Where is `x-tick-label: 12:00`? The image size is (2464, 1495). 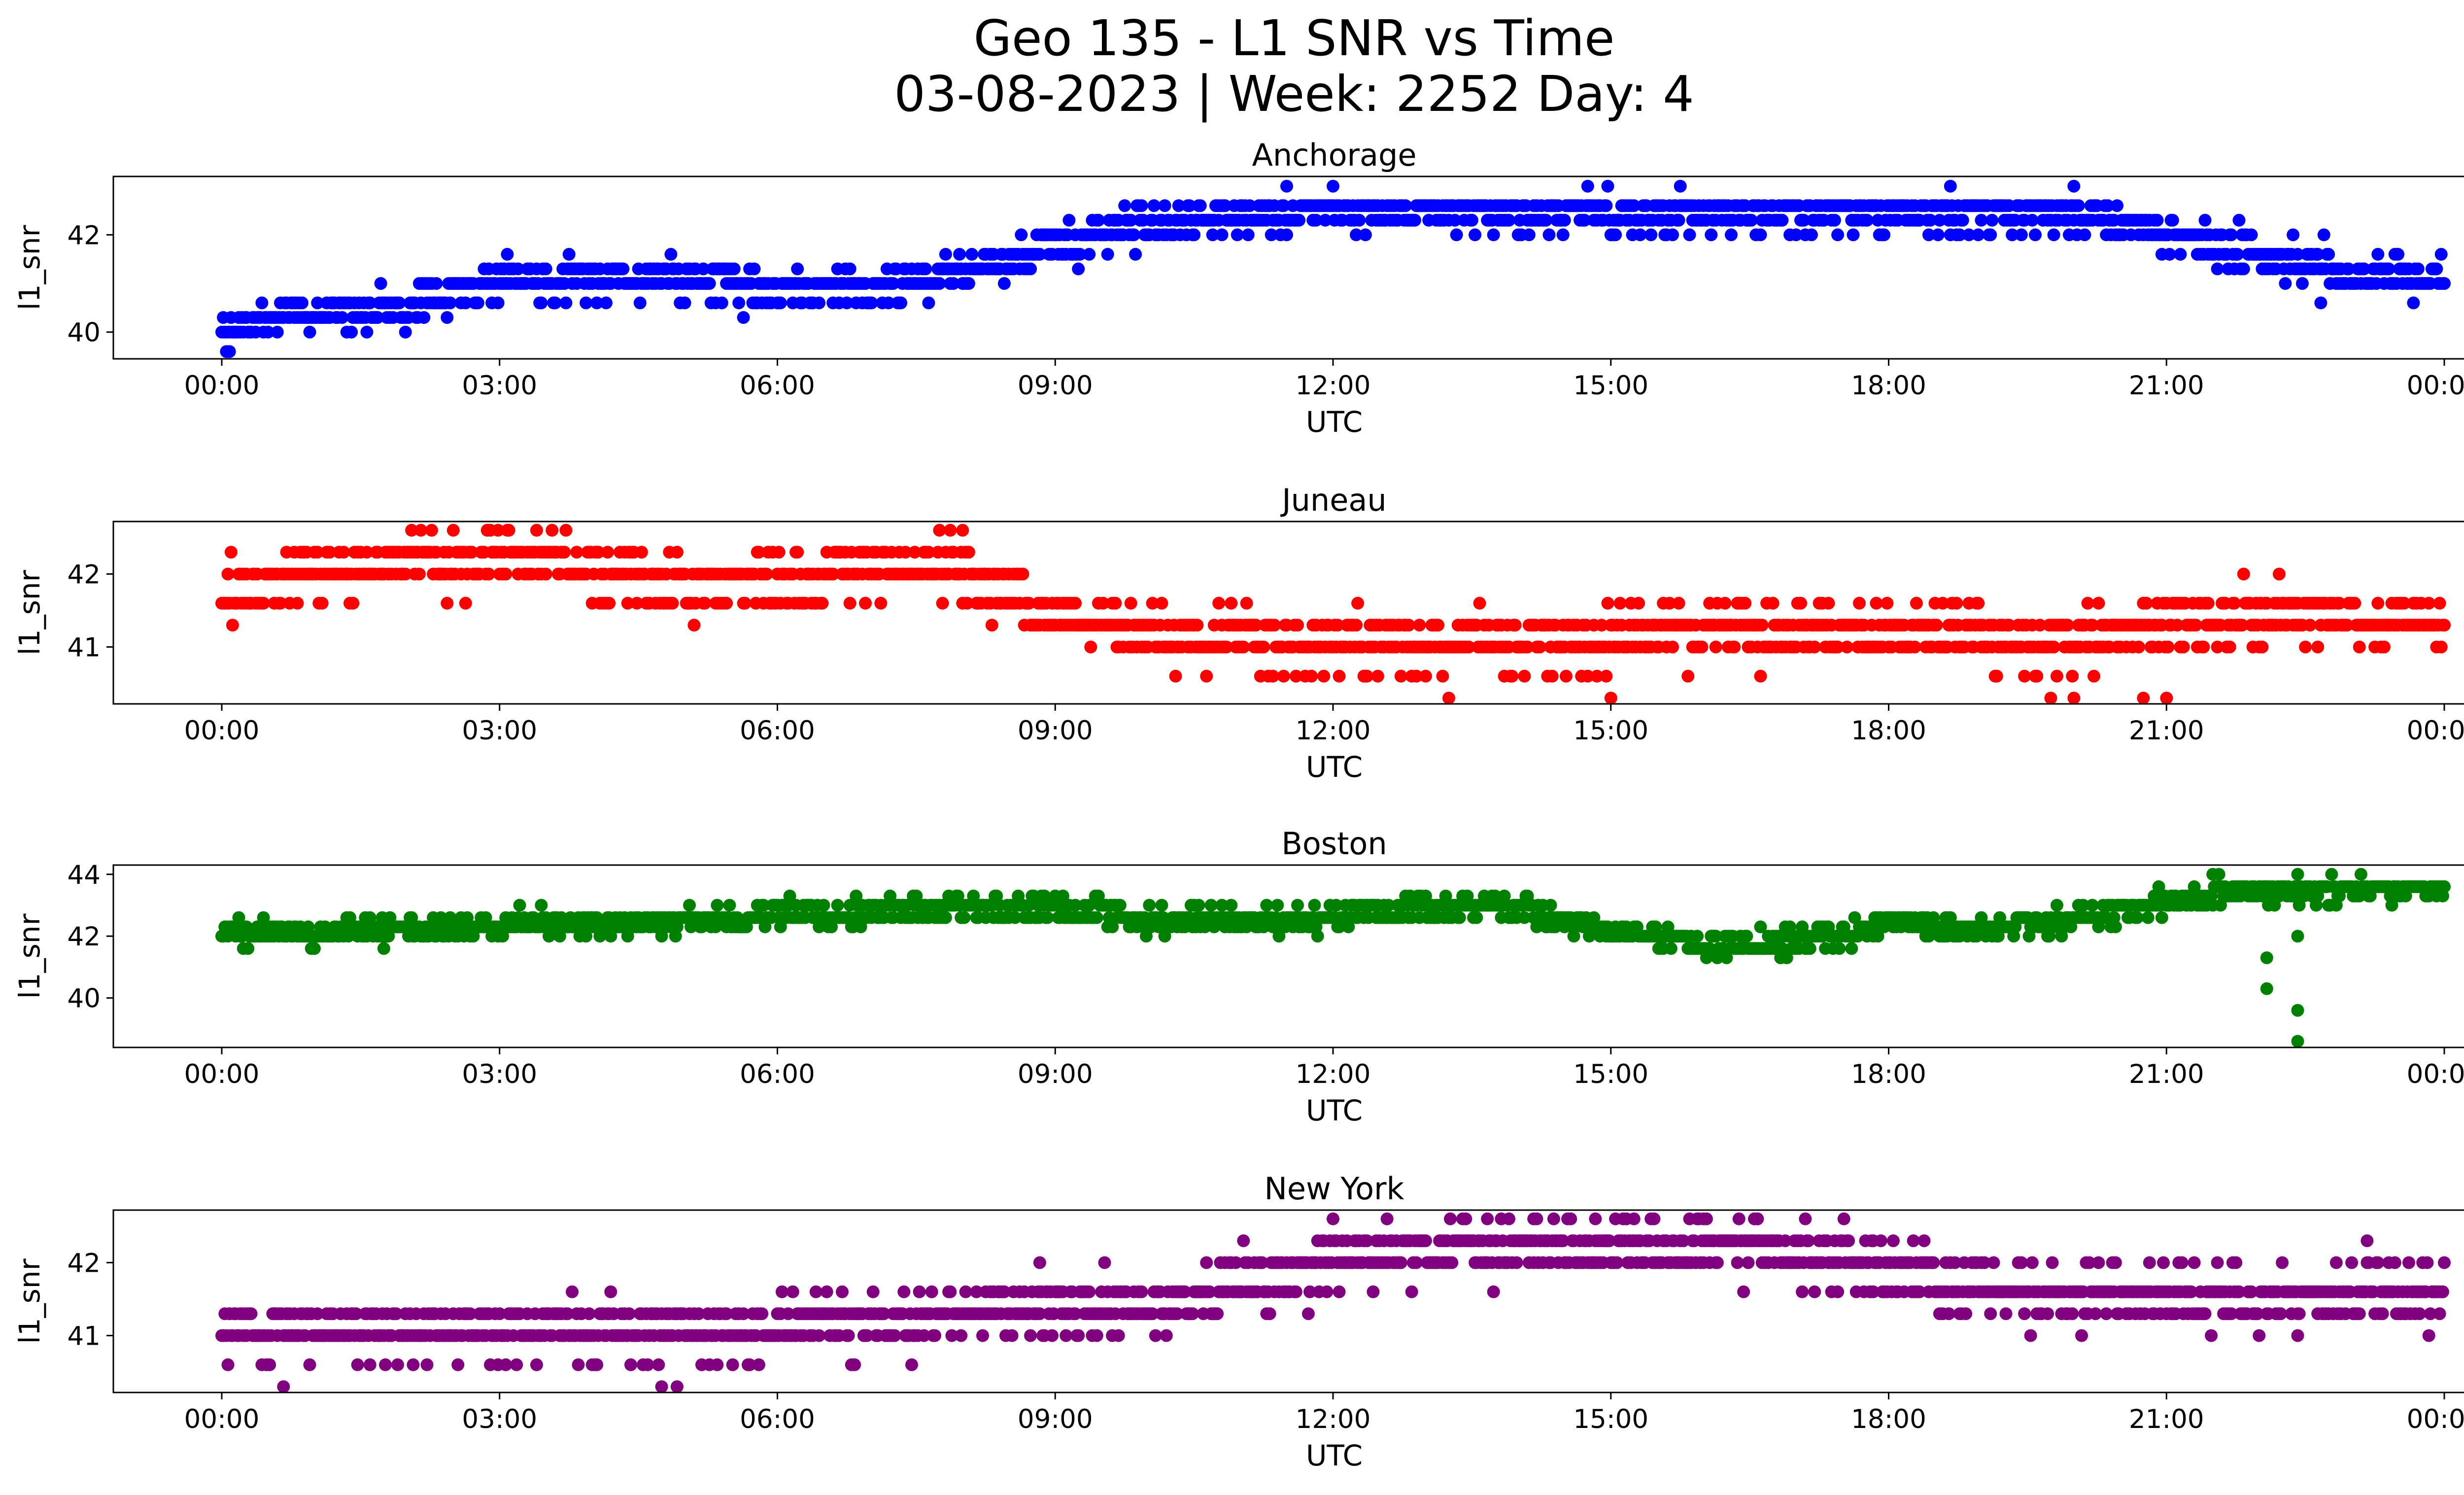 x-tick-label: 12:00 is located at coordinates (1333, 386).